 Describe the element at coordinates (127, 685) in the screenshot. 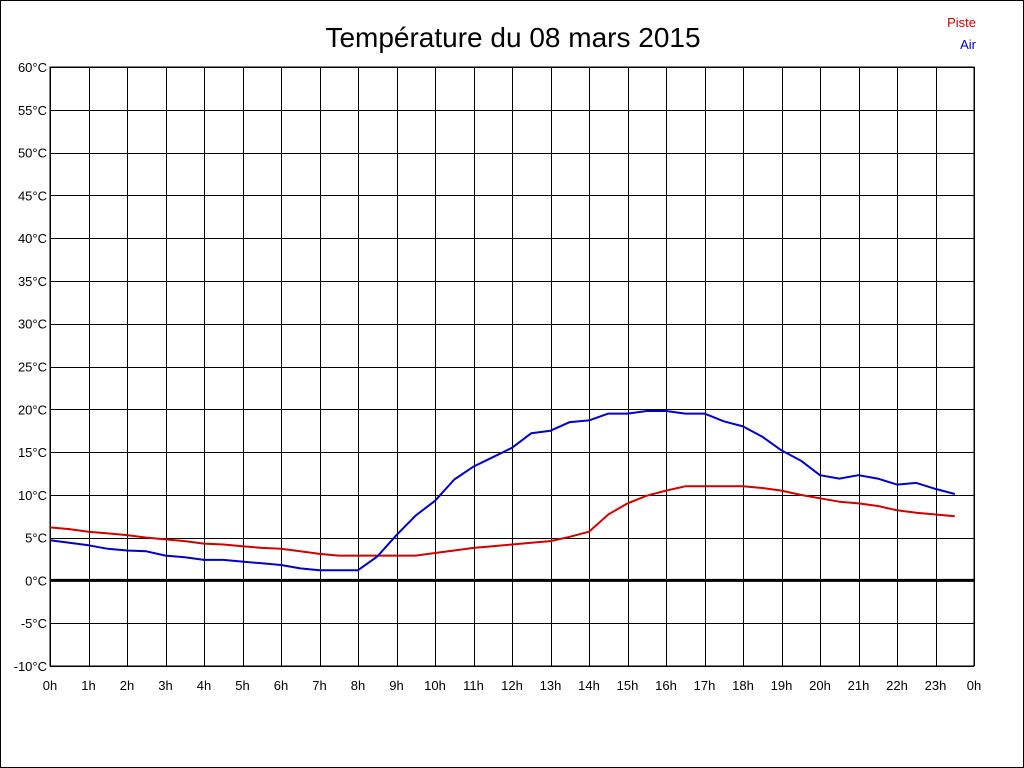

I see `x-tick-label: 2h` at that location.